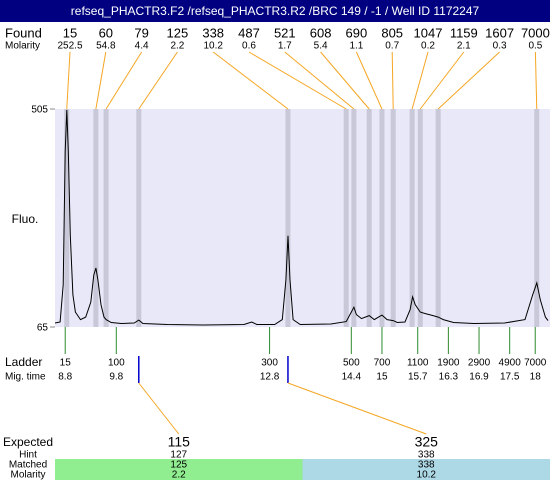 The height and width of the screenshot is (480, 550). I want to click on ladder-size: 100, so click(116, 363).